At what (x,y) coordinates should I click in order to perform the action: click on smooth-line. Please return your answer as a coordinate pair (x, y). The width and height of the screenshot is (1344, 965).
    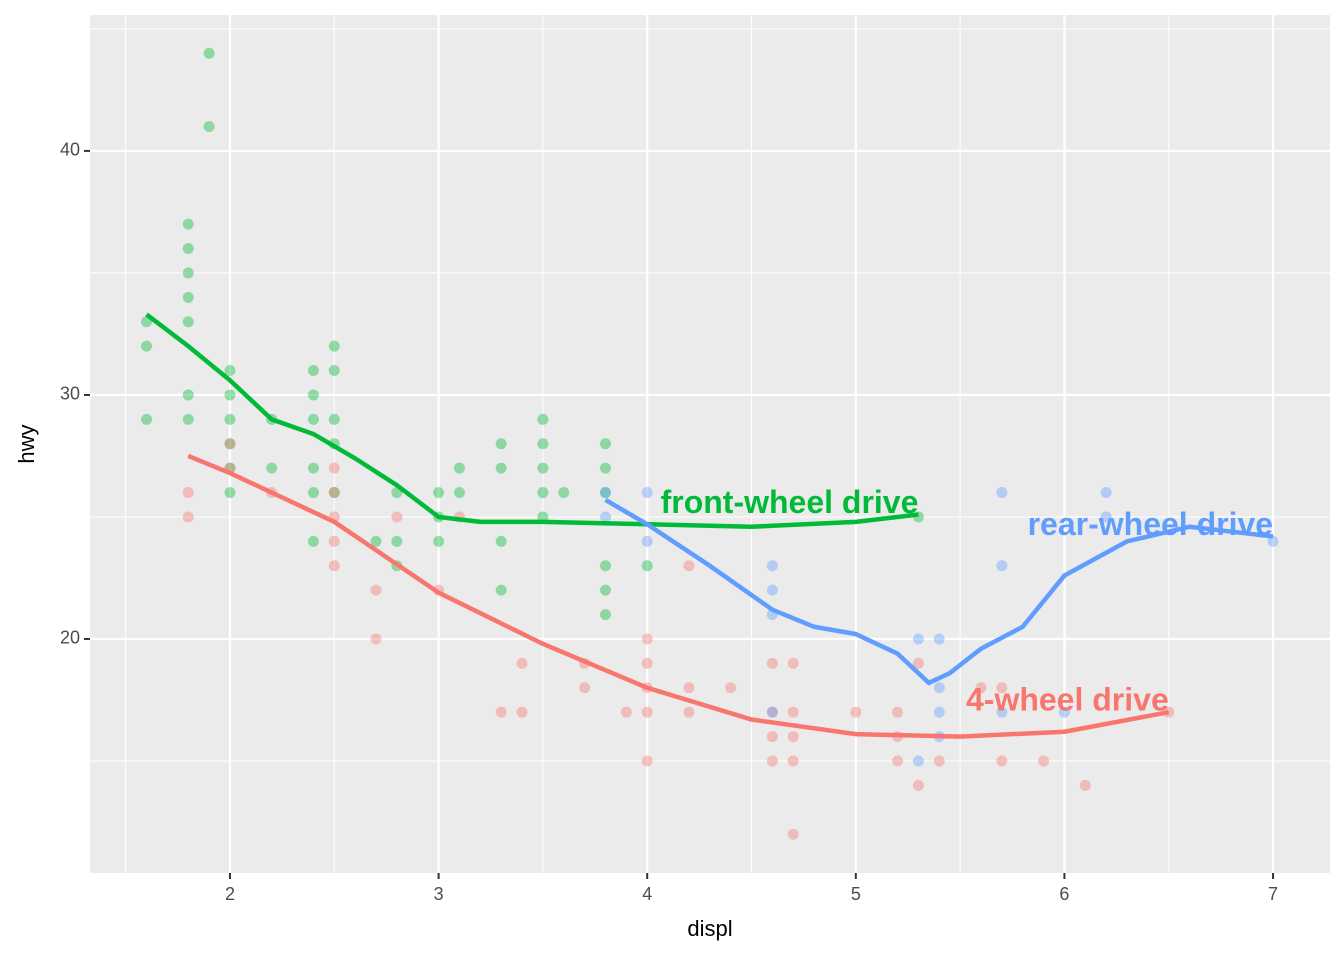
    Looking at the image, I should click on (532, 420).